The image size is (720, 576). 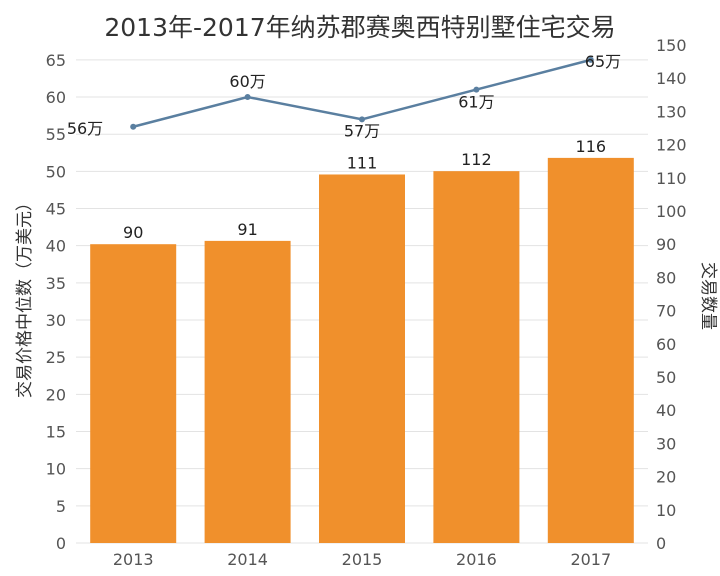 I want to click on bar-data-labels: 90 91 111 112 116, so click(x=364, y=189).